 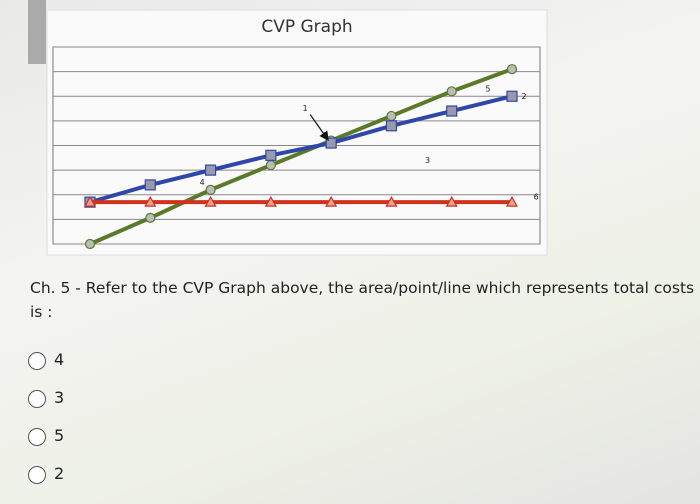 I want to click on annotation: 4, so click(x=202, y=182).